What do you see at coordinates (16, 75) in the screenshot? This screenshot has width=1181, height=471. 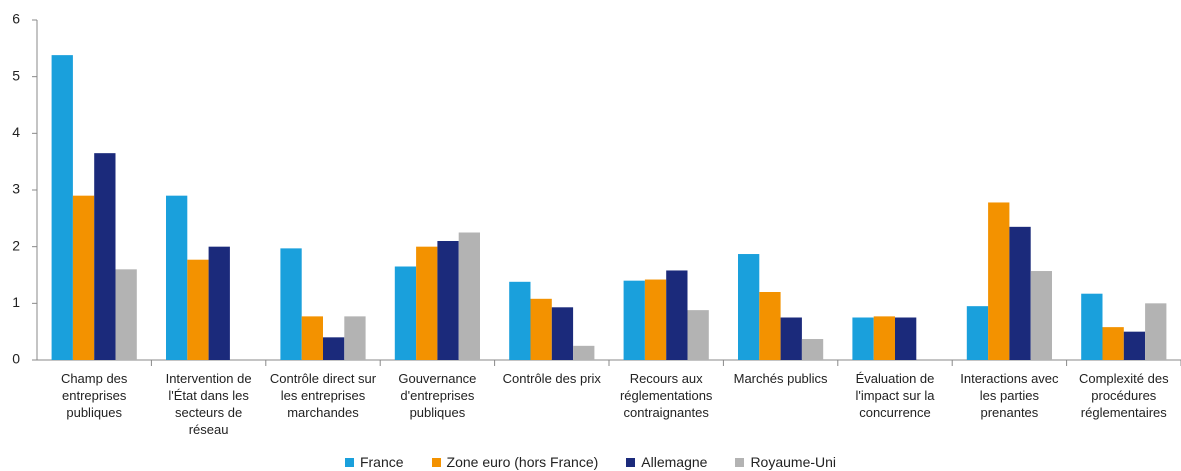 I see `y-tick-label: 5` at bounding box center [16, 75].